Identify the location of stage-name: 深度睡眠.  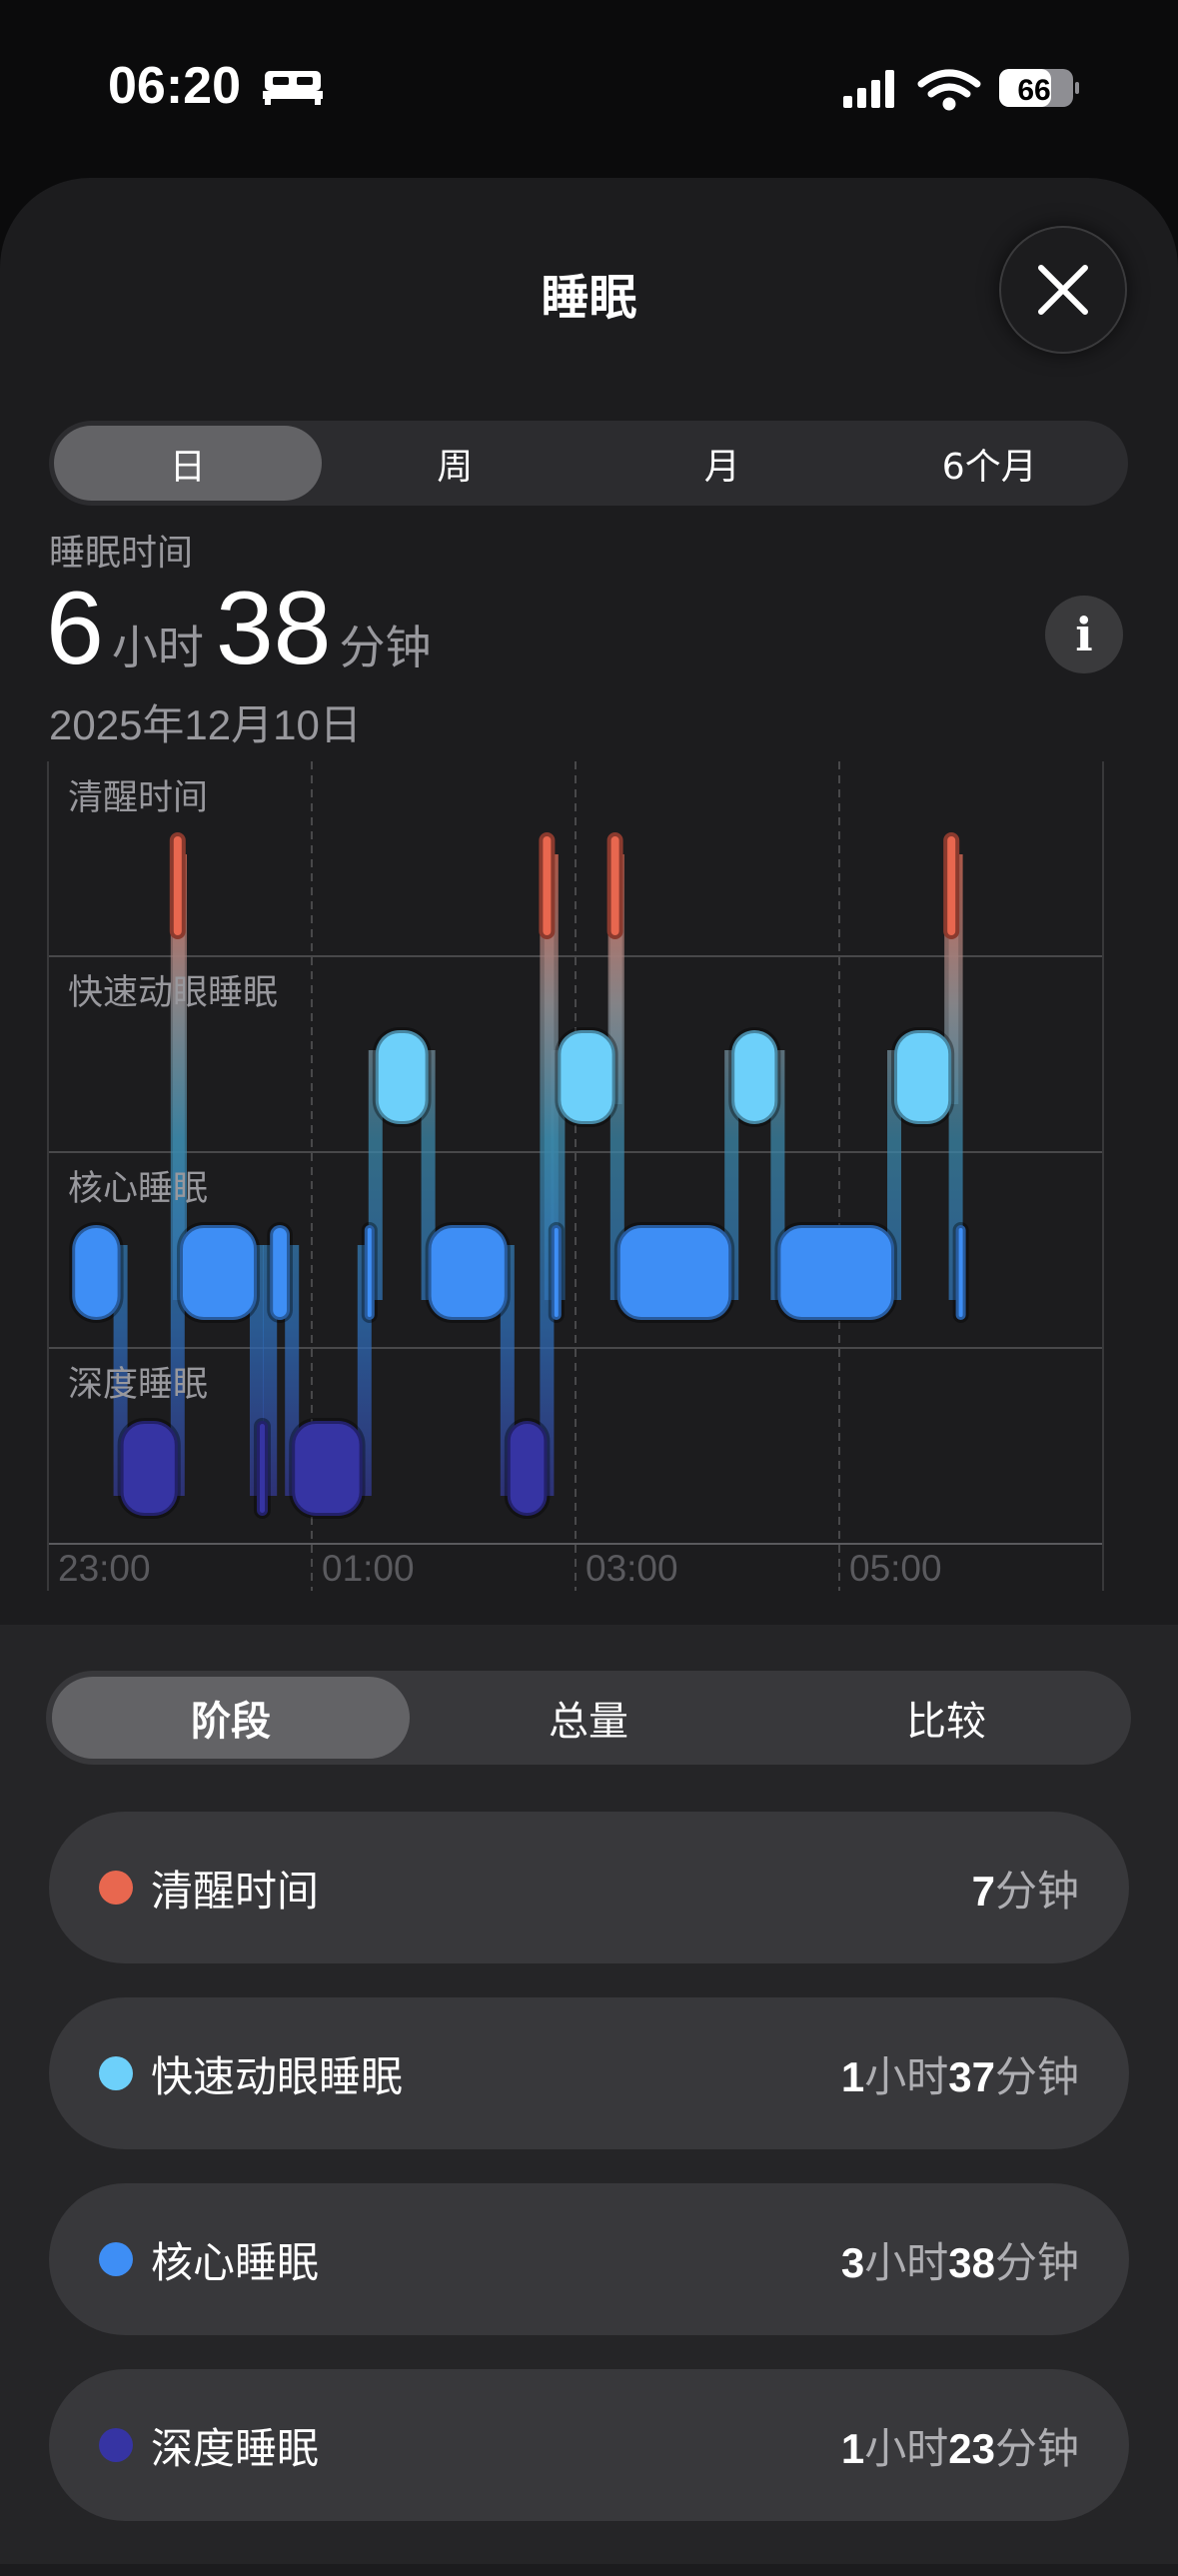
(235, 2448).